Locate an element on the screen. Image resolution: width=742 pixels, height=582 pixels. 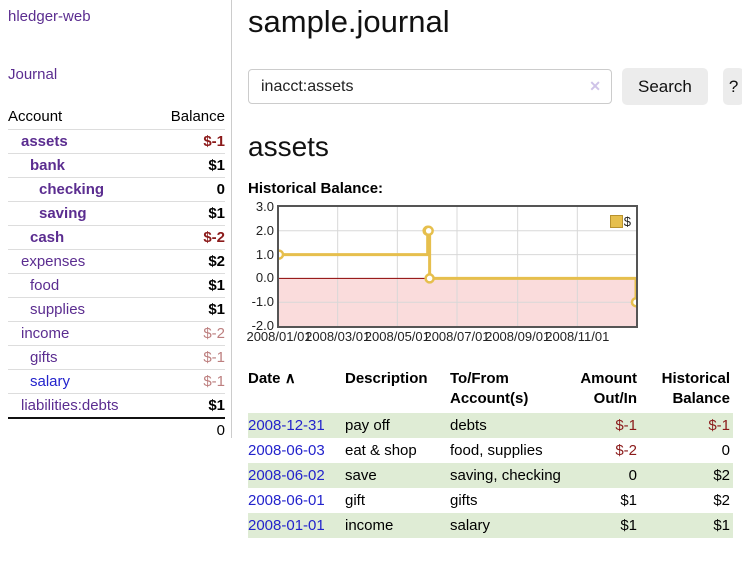
sidebar-account-link: assets is located at coordinates (44, 141).